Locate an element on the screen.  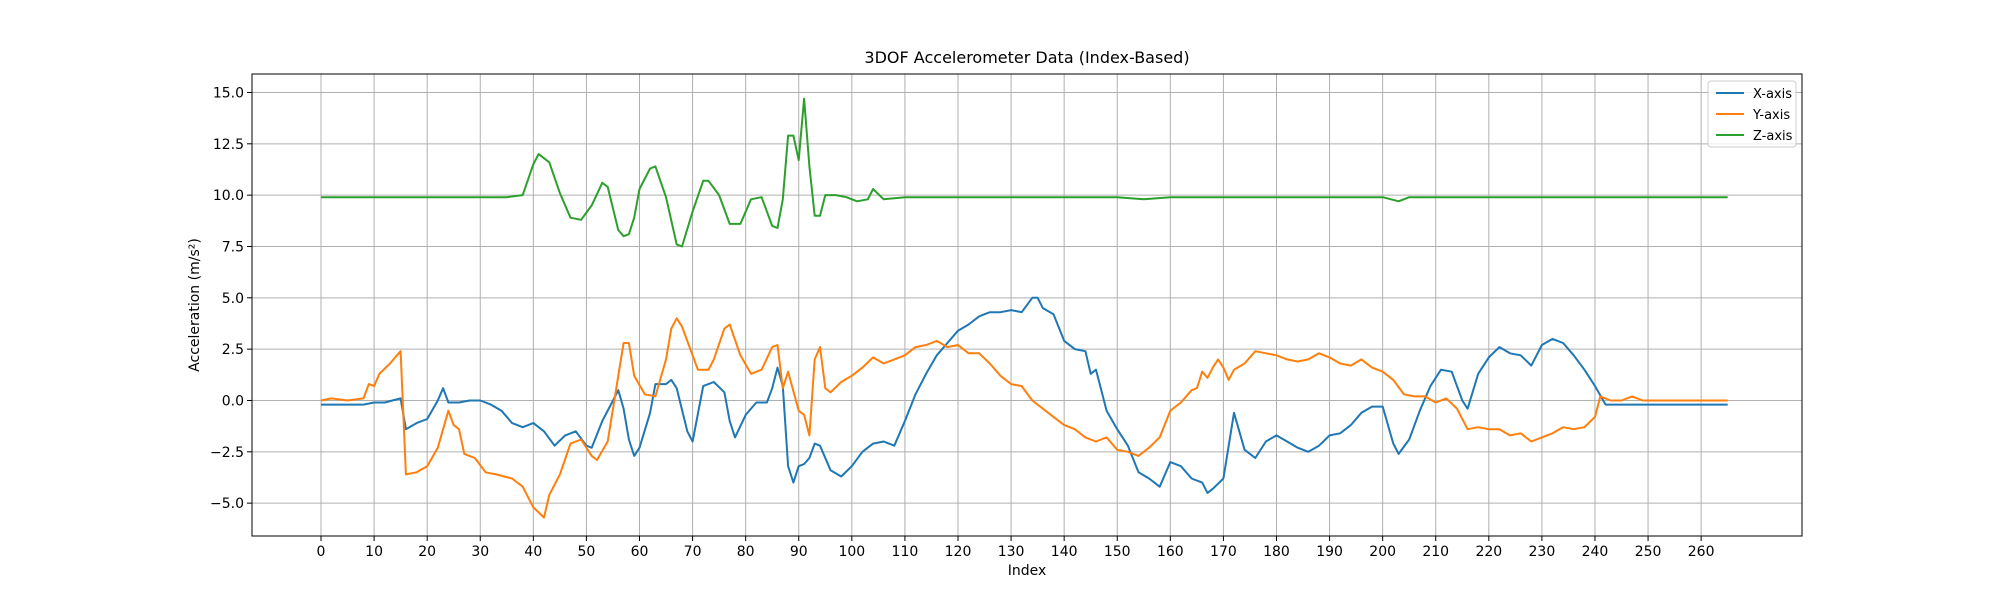
x-tick-label: 180 is located at coordinates (1276, 552).